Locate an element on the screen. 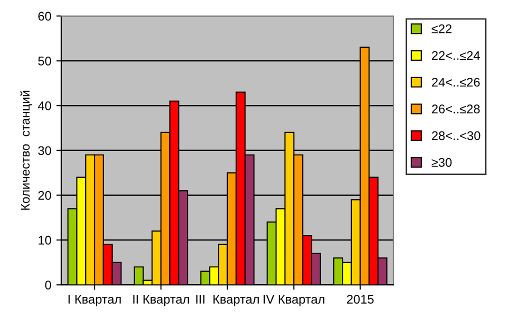 Image resolution: width=511 pixels, height=320 pixels. legend-label: 22<..≤24 is located at coordinates (456, 55).